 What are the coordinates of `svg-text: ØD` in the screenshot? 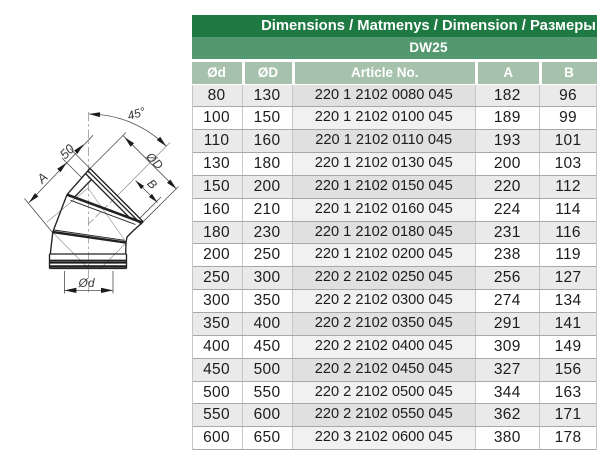 It's located at (155, 161).